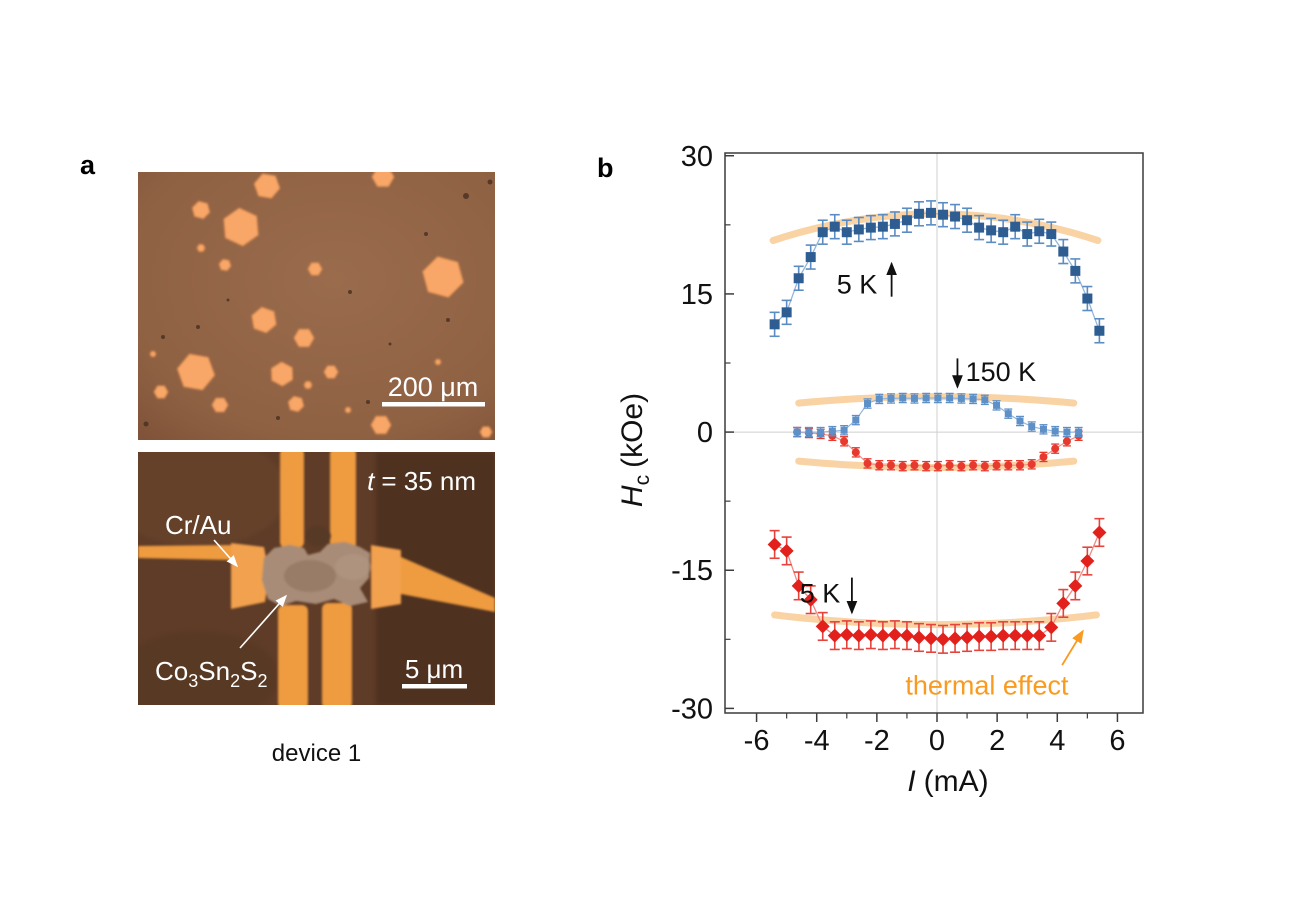  I want to click on y-tick-label: -15, so click(692, 571).